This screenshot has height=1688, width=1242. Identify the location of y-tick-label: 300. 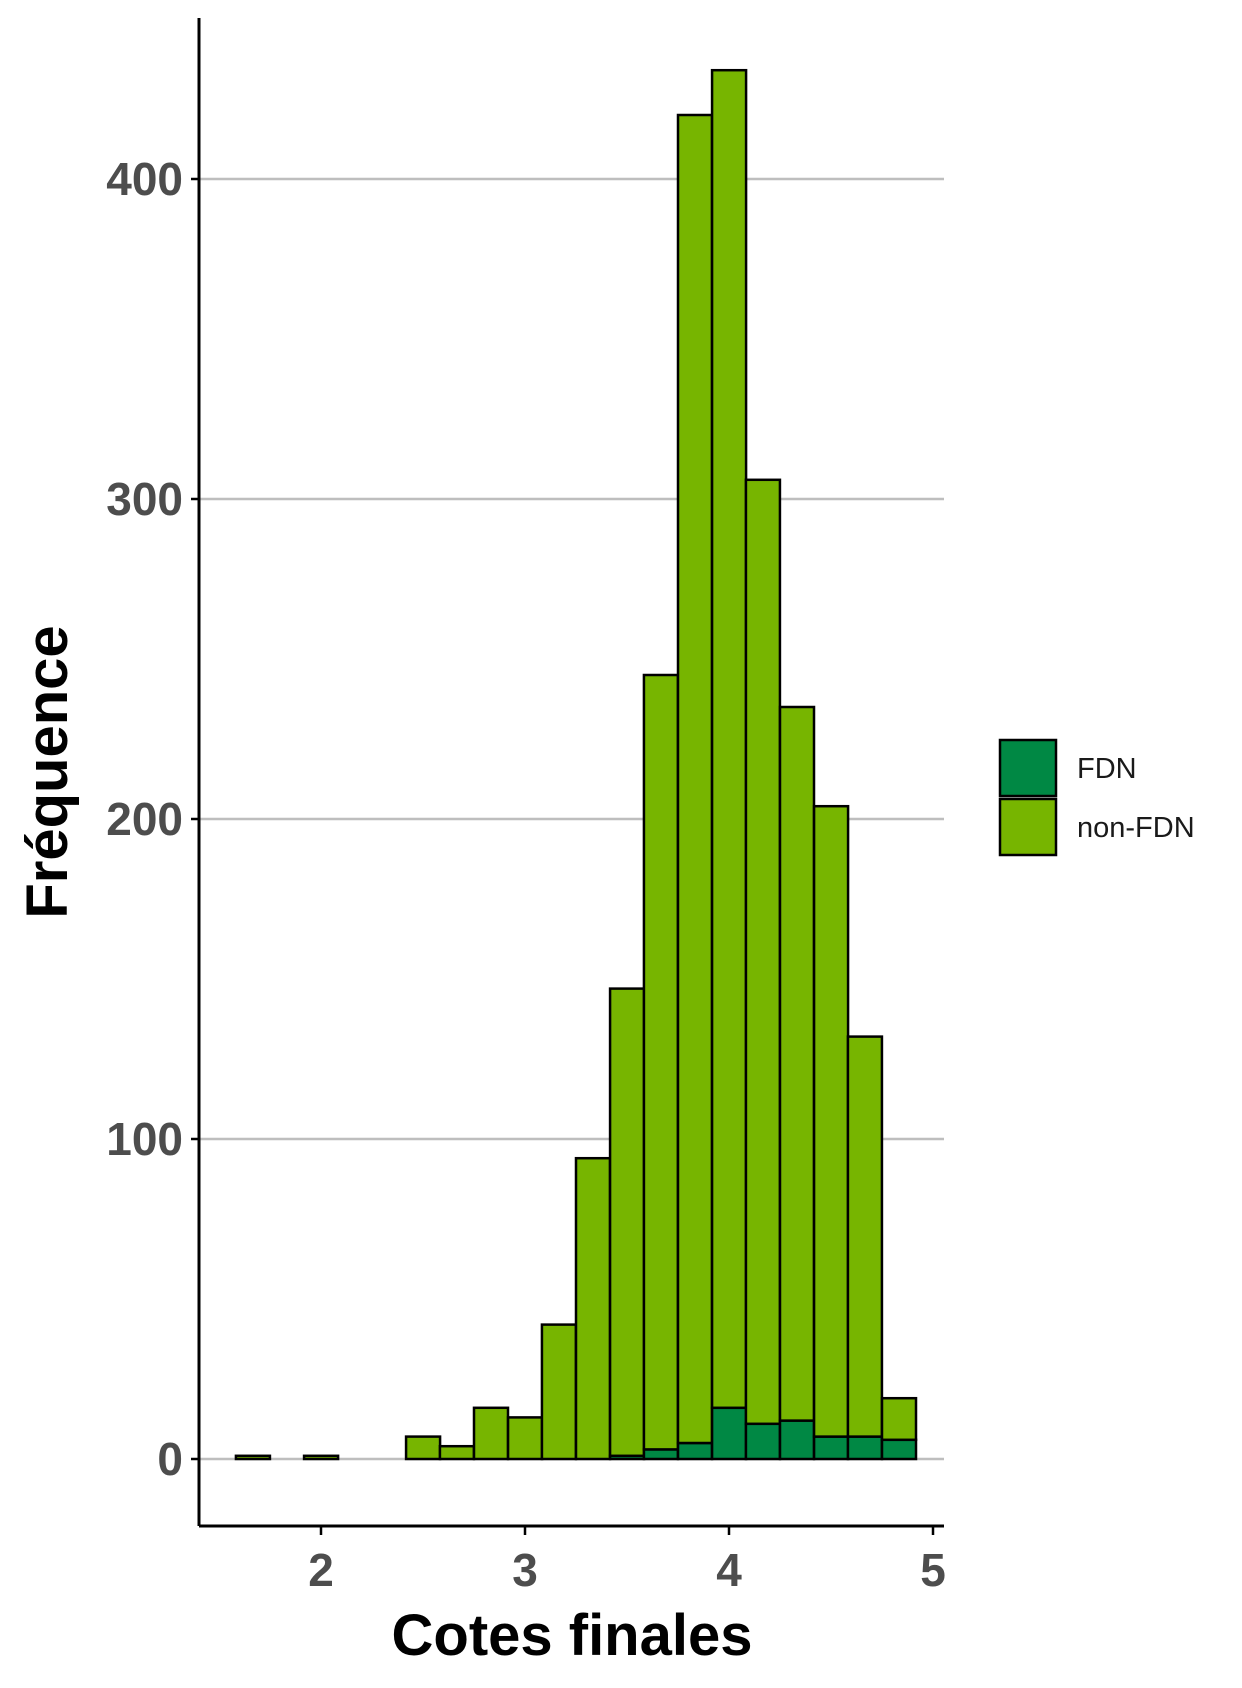
(144, 499).